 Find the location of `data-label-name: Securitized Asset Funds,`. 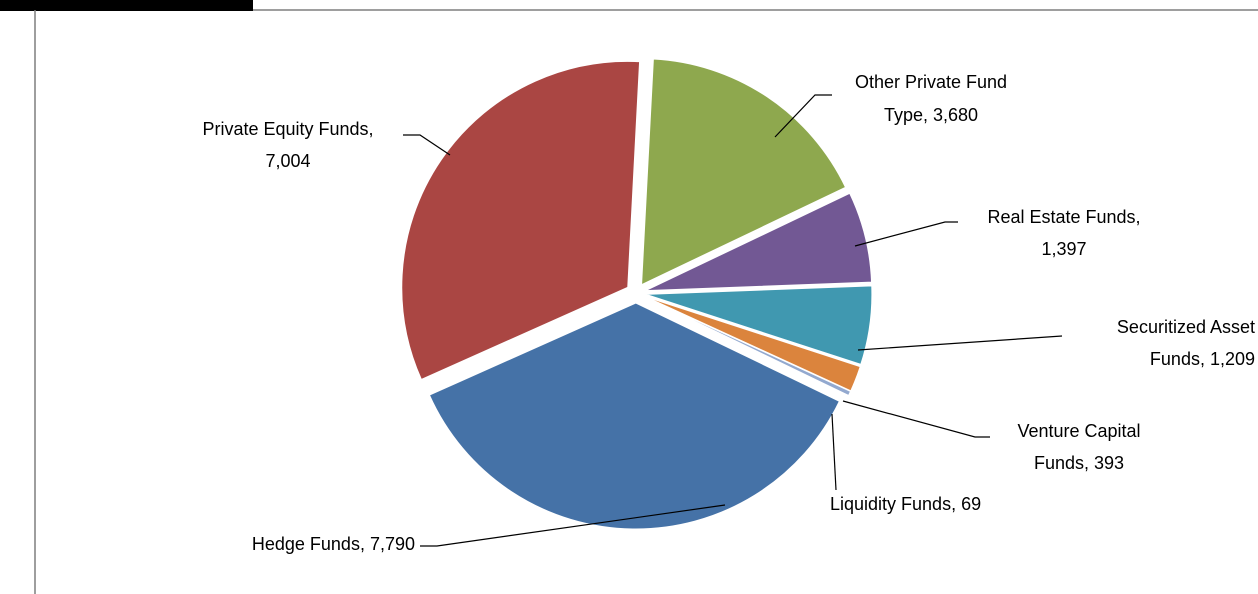

data-label-name: Securitized Asset Funds, is located at coordinates (1187, 343).